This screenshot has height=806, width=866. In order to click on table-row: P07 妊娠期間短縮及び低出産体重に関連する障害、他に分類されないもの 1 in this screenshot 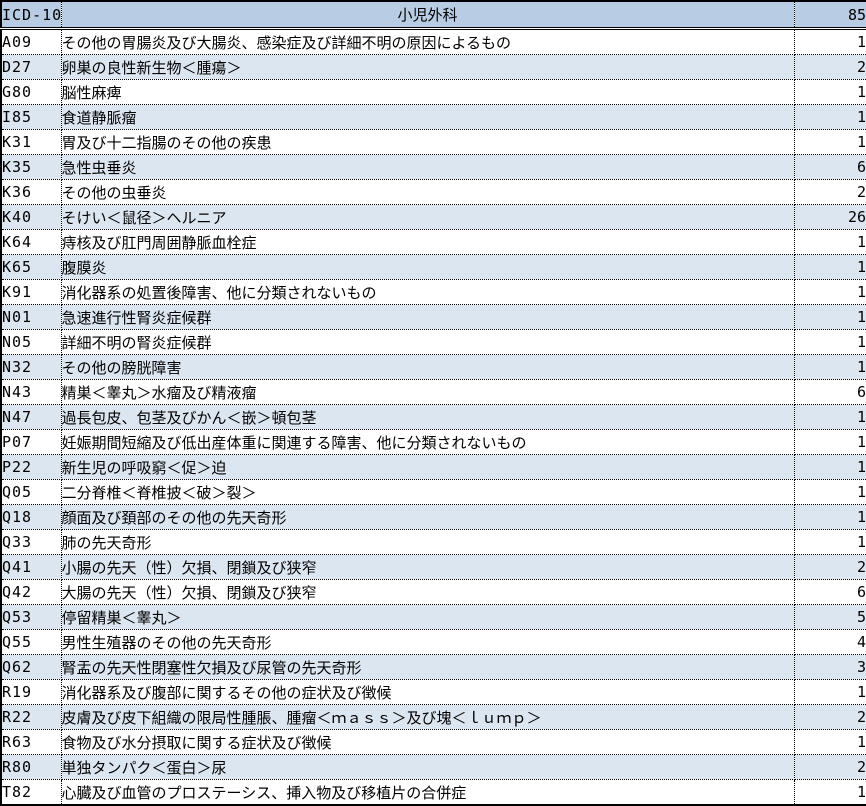, I will do `click(433, 442)`.